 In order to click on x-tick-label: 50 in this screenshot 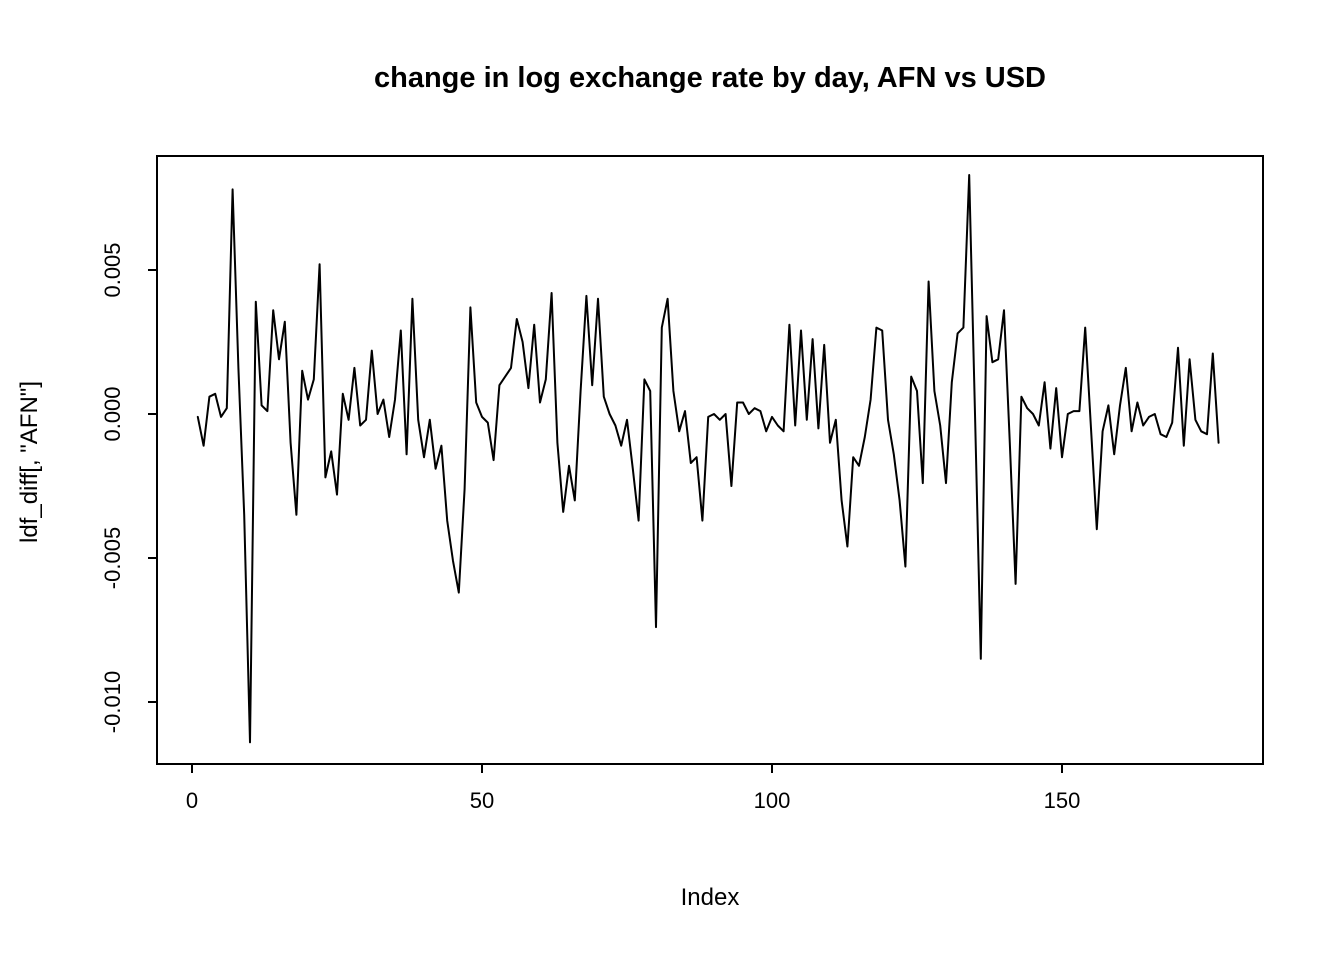, I will do `click(482, 800)`.